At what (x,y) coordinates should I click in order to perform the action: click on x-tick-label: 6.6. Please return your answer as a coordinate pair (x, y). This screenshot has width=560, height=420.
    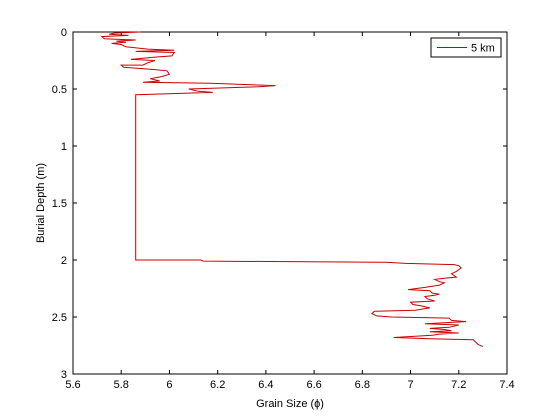
    Looking at the image, I should click on (313, 385).